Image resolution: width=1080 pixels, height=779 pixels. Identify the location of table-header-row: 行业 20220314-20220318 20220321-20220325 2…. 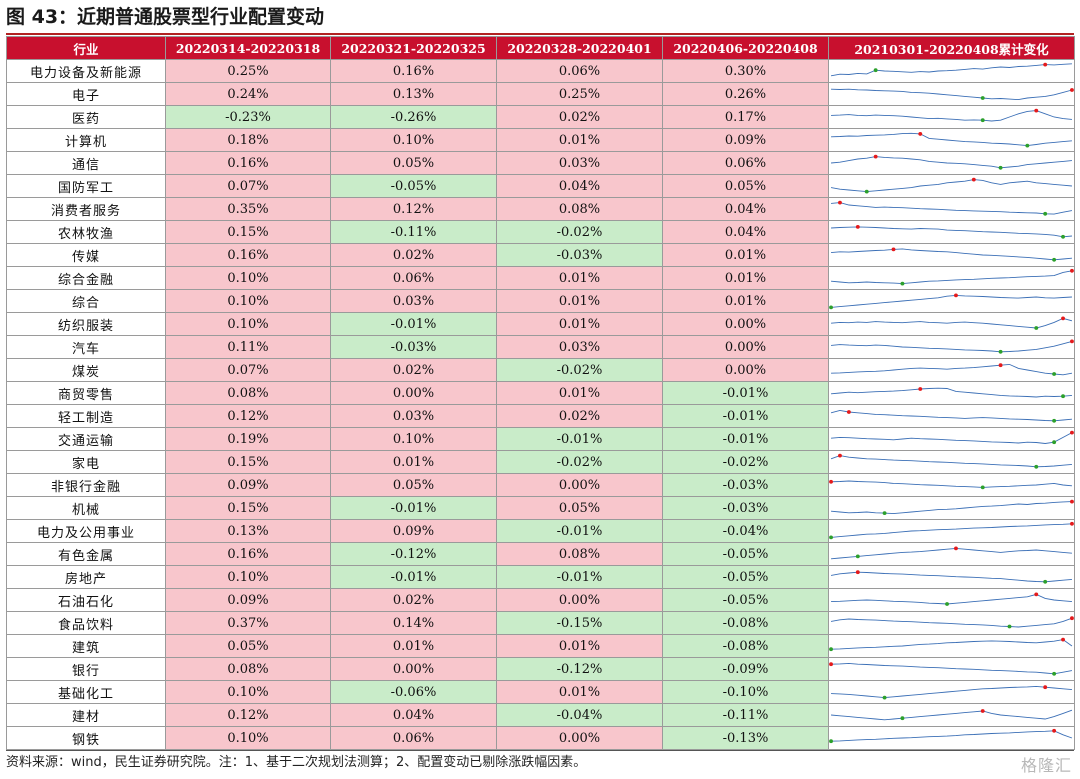
(540, 48).